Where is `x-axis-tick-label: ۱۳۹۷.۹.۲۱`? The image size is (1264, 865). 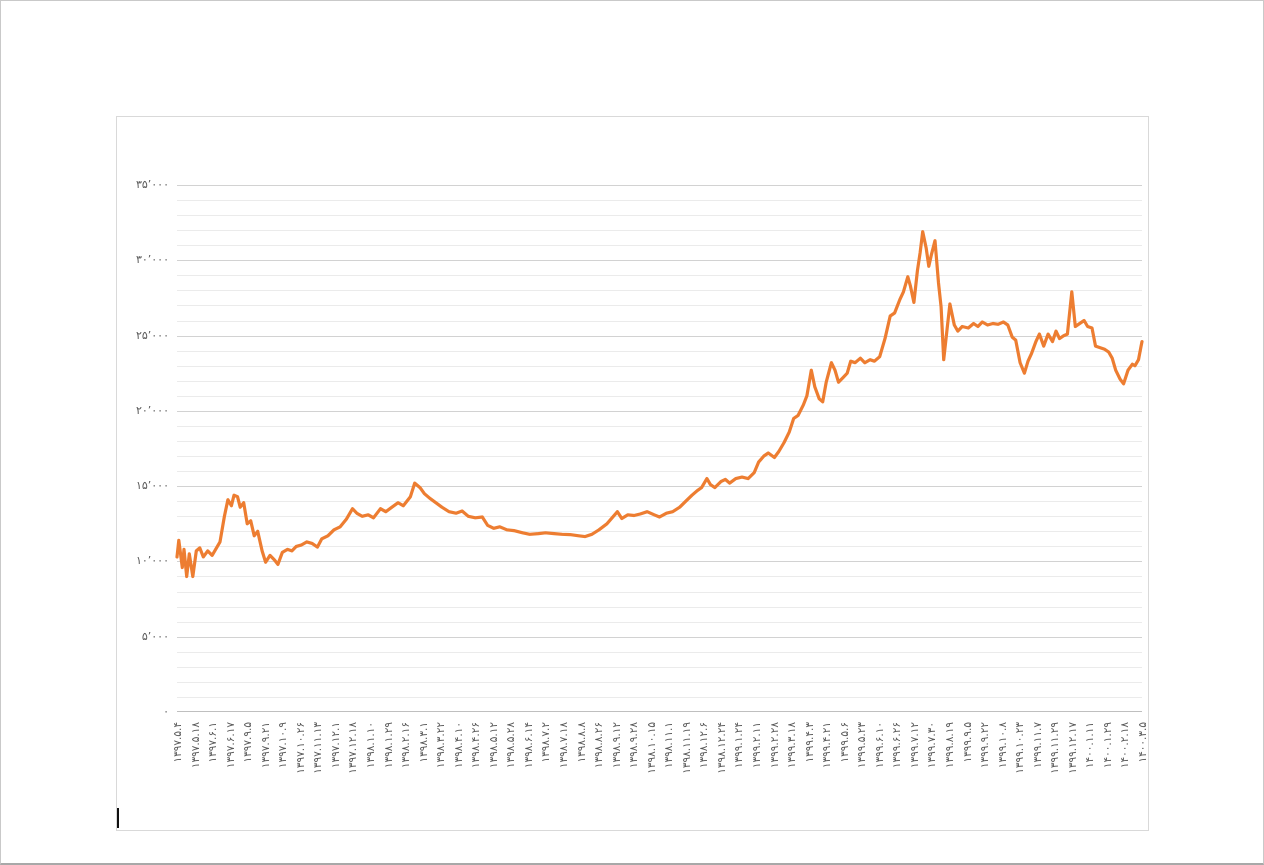
x-axis-tick-label: ۱۳۹۷.۹.۲۱ is located at coordinates (265, 745).